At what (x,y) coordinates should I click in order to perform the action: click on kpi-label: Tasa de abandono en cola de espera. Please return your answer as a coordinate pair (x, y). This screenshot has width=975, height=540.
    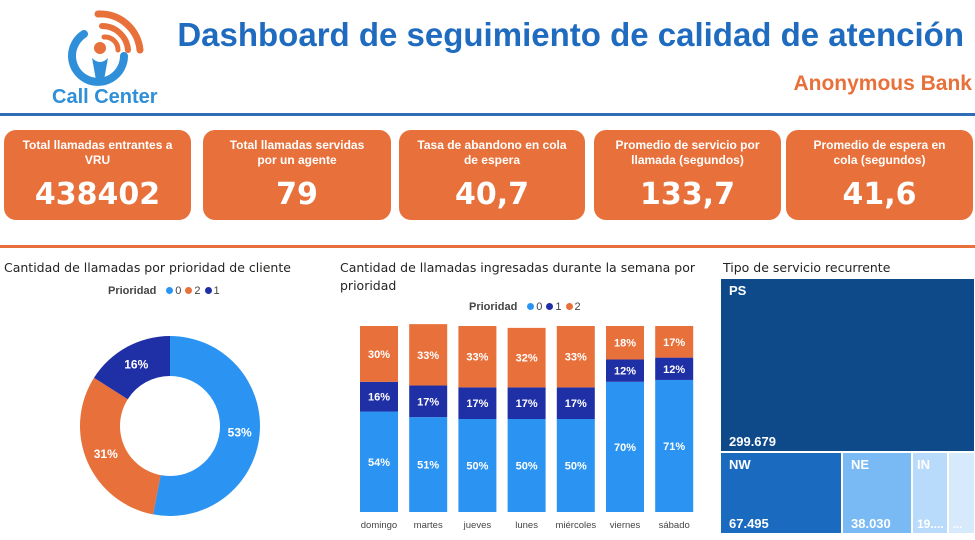
    Looking at the image, I should click on (492, 152).